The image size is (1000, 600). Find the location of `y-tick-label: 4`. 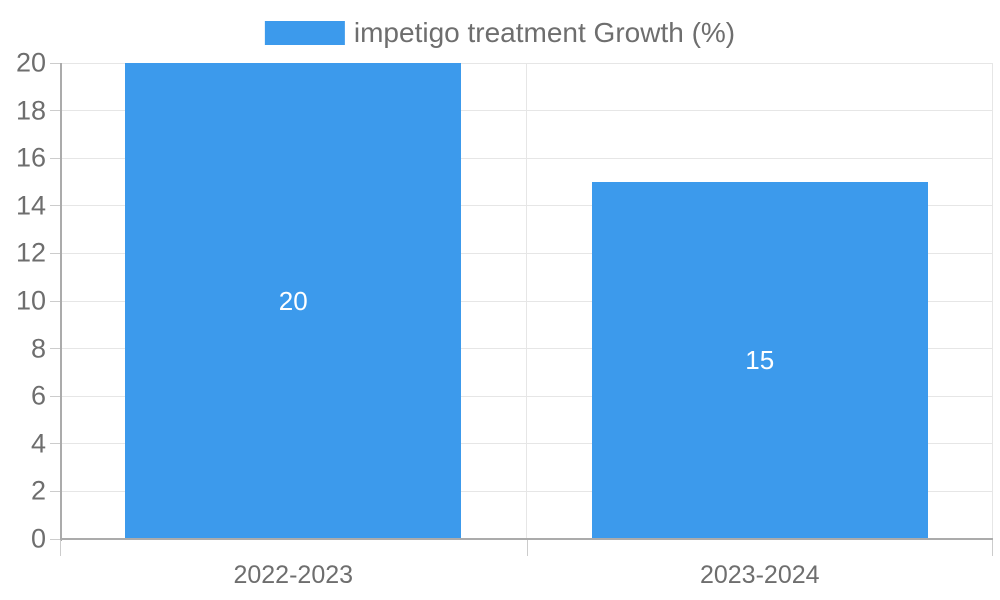

y-tick-label: 4 is located at coordinates (38, 443).